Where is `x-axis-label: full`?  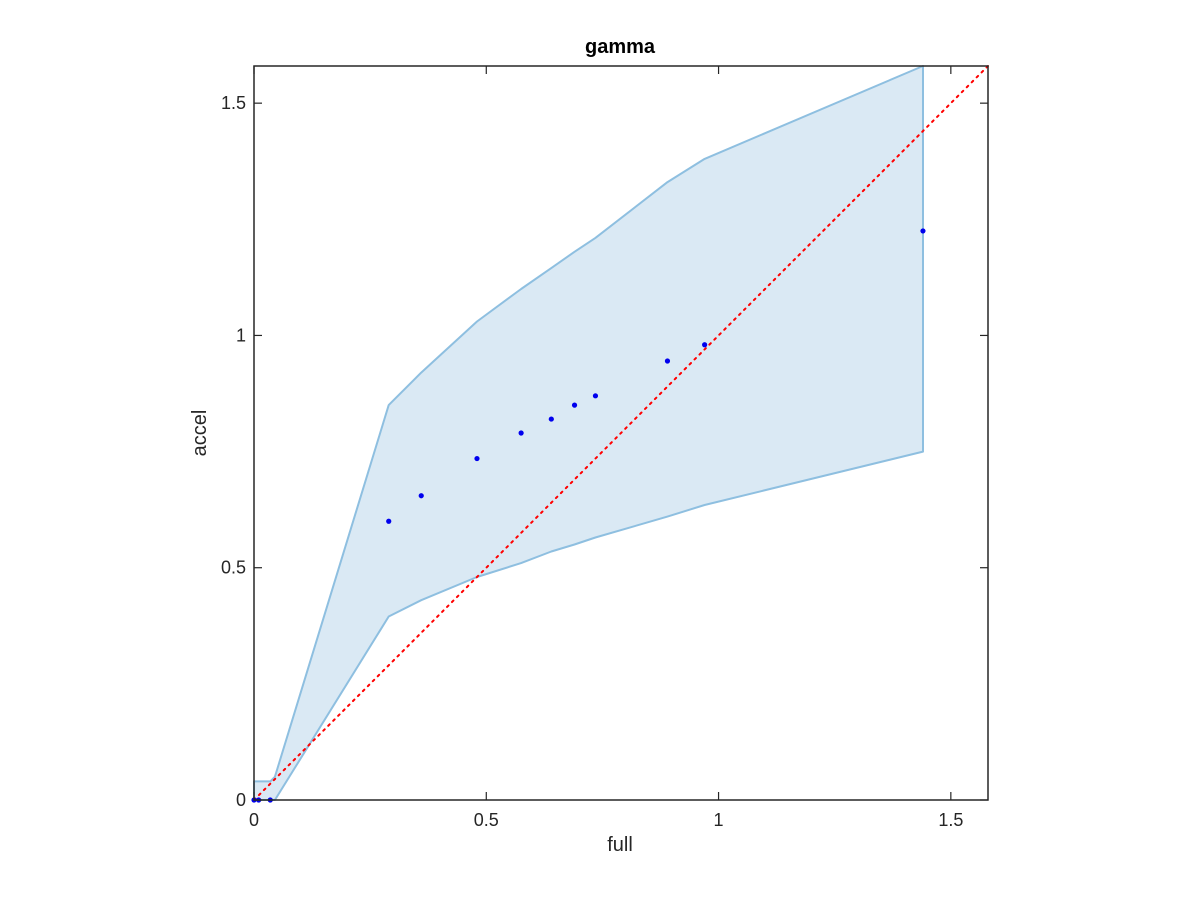 x-axis-label: full is located at coordinates (620, 845).